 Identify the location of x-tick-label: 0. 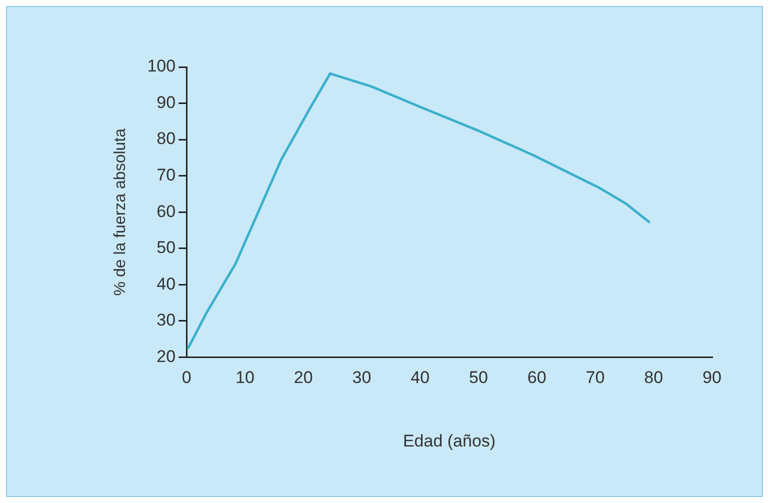
(187, 378).